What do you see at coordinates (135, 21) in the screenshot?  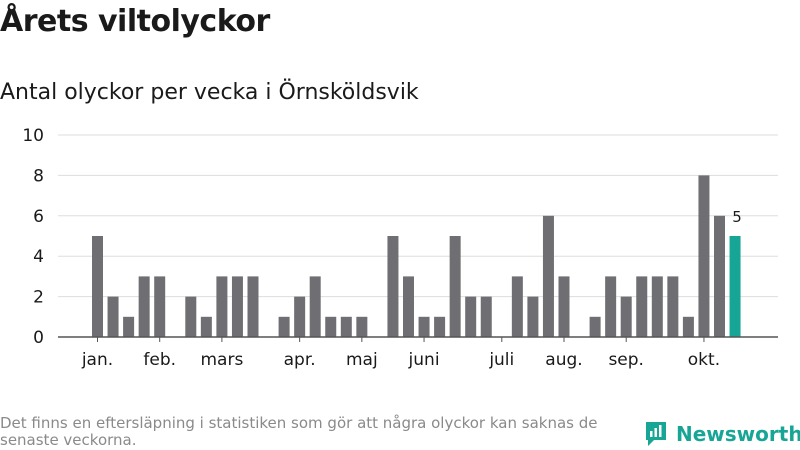 I see `chart-title: Årets viltolyckor` at bounding box center [135, 21].